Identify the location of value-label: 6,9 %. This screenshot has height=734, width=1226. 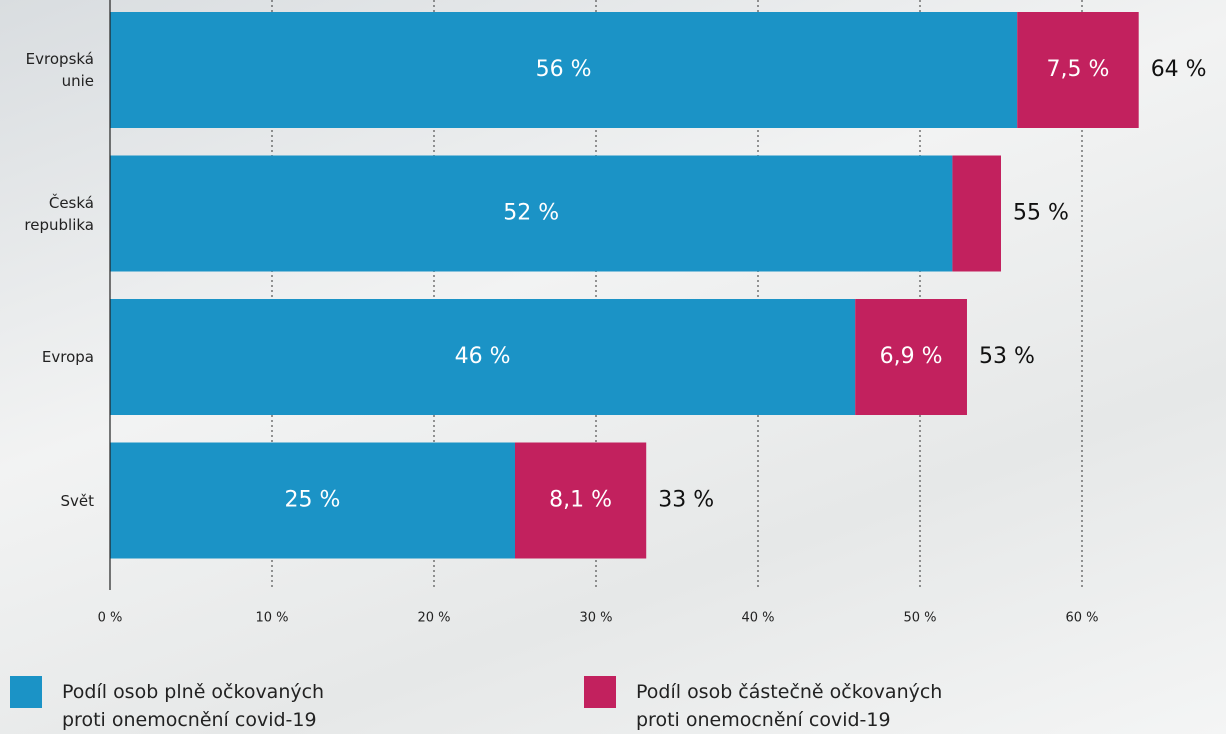
(911, 356).